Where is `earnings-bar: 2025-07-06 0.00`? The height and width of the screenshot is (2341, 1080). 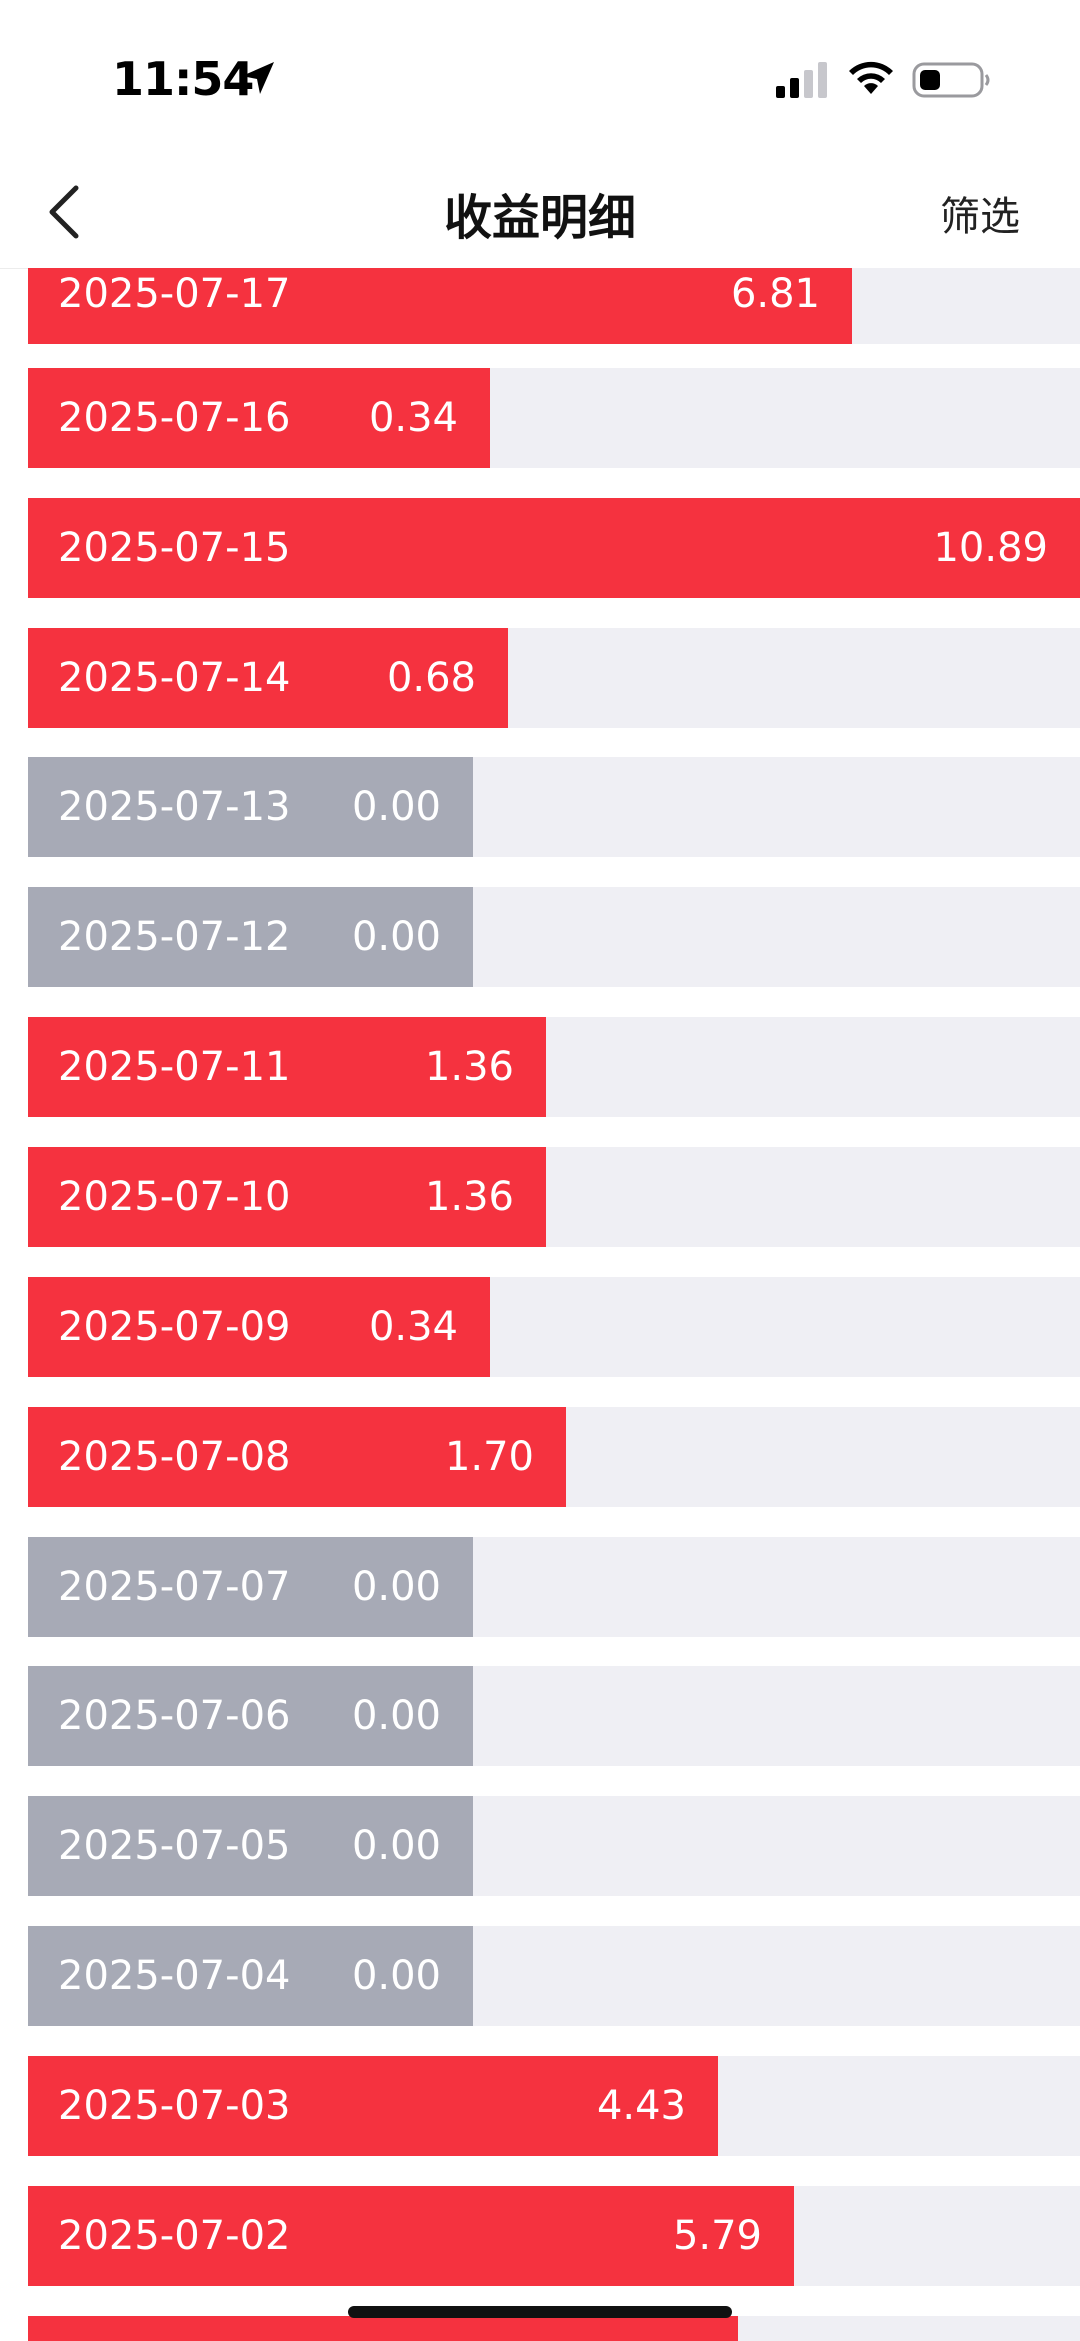 earnings-bar: 2025-07-06 0.00 is located at coordinates (250, 1716).